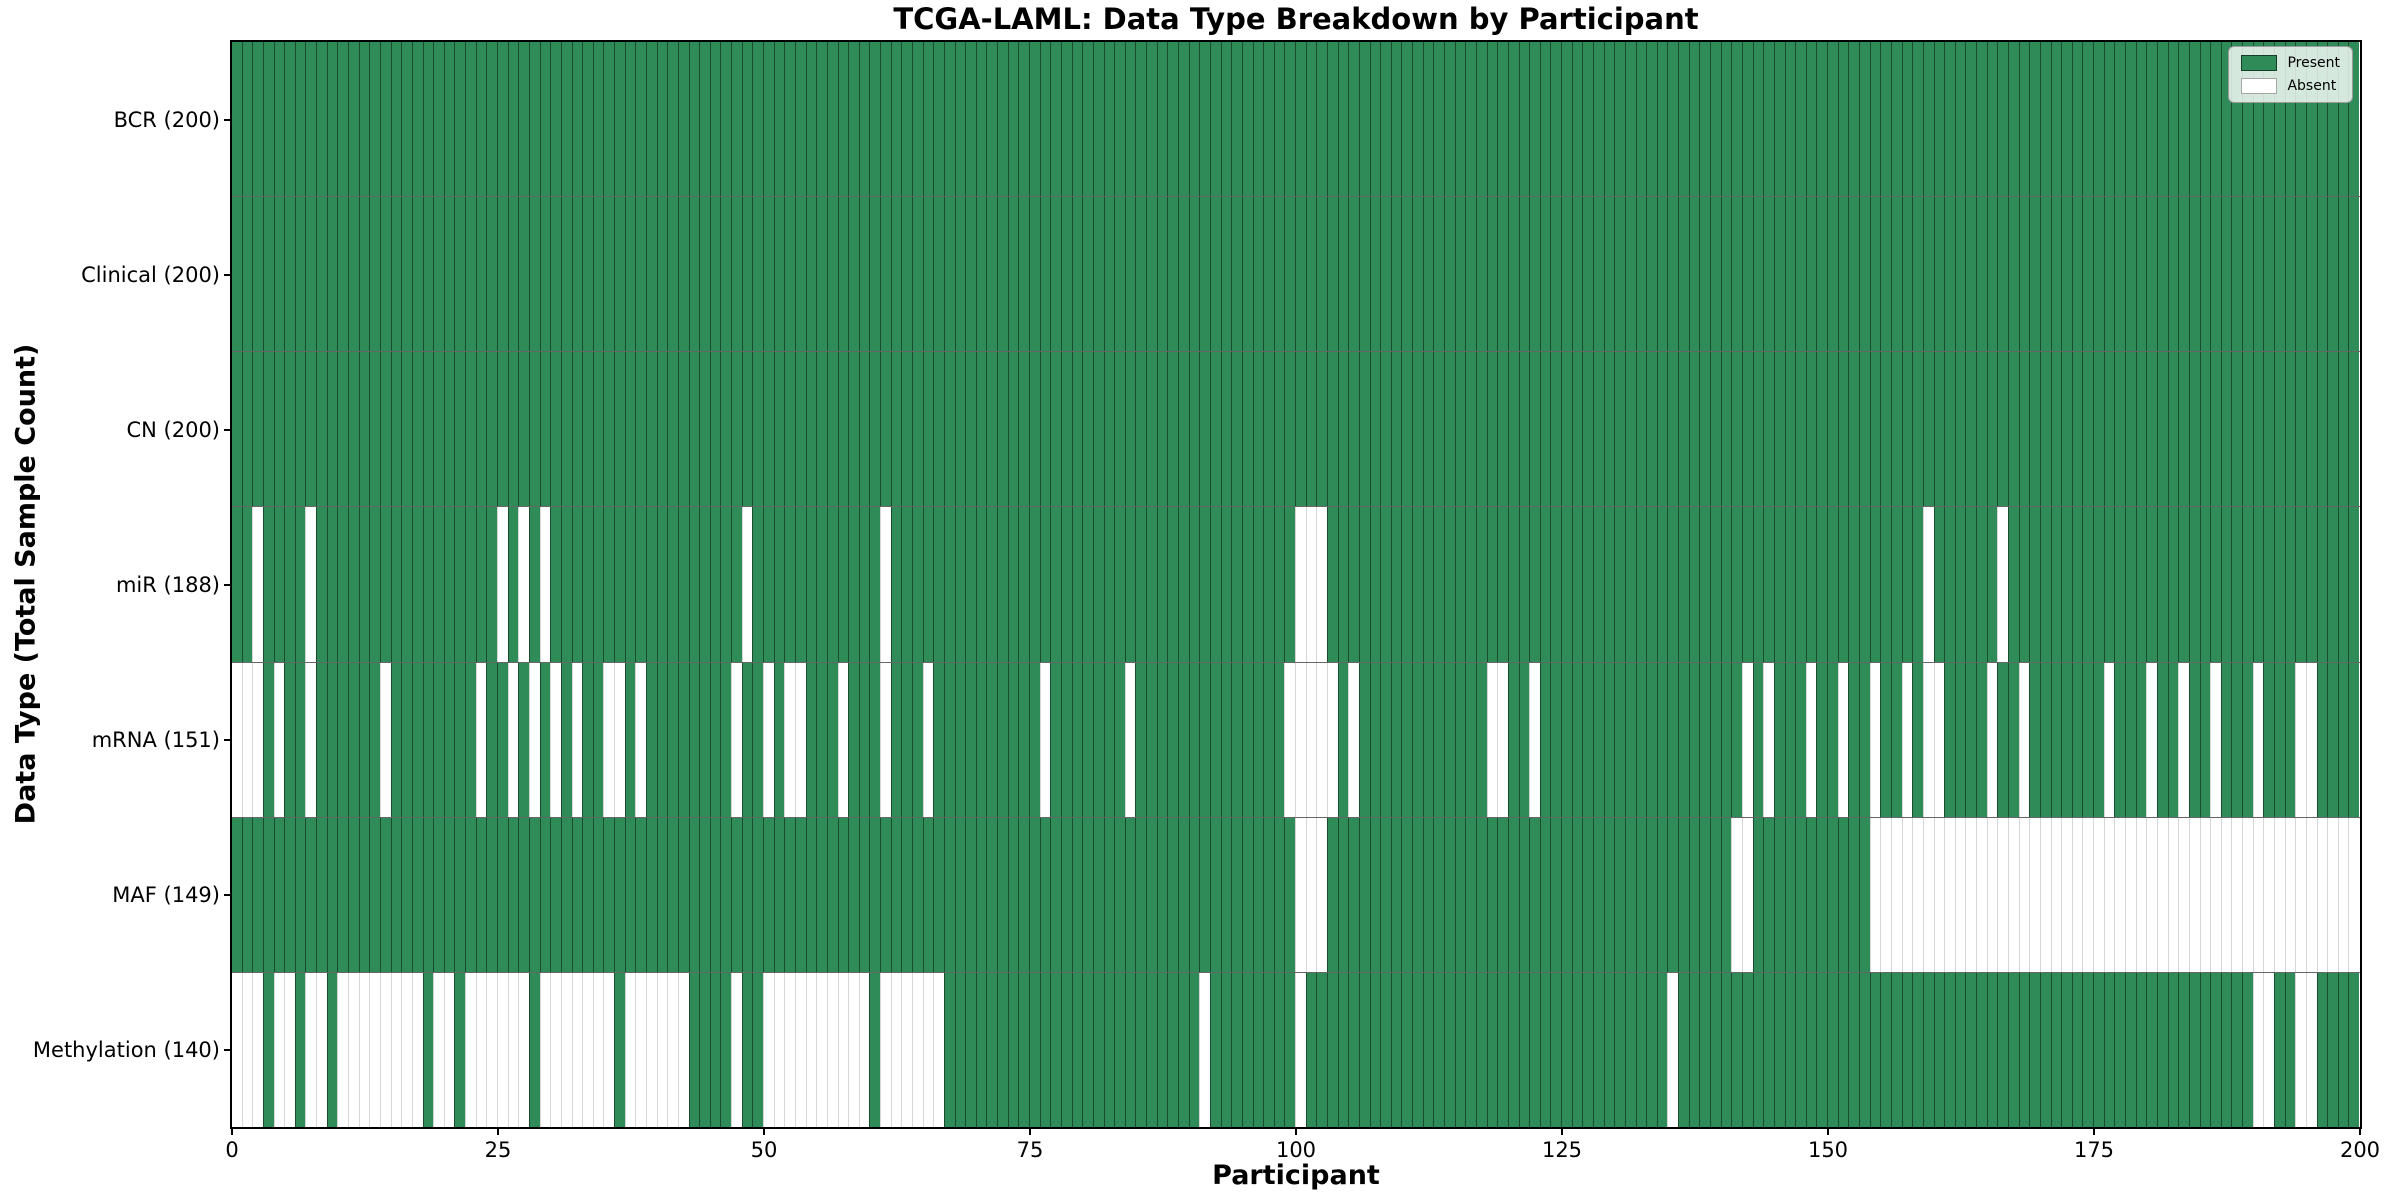 The width and height of the screenshot is (2400, 1200). What do you see at coordinates (232, 1150) in the screenshot?
I see `x-tick-label: 0` at bounding box center [232, 1150].